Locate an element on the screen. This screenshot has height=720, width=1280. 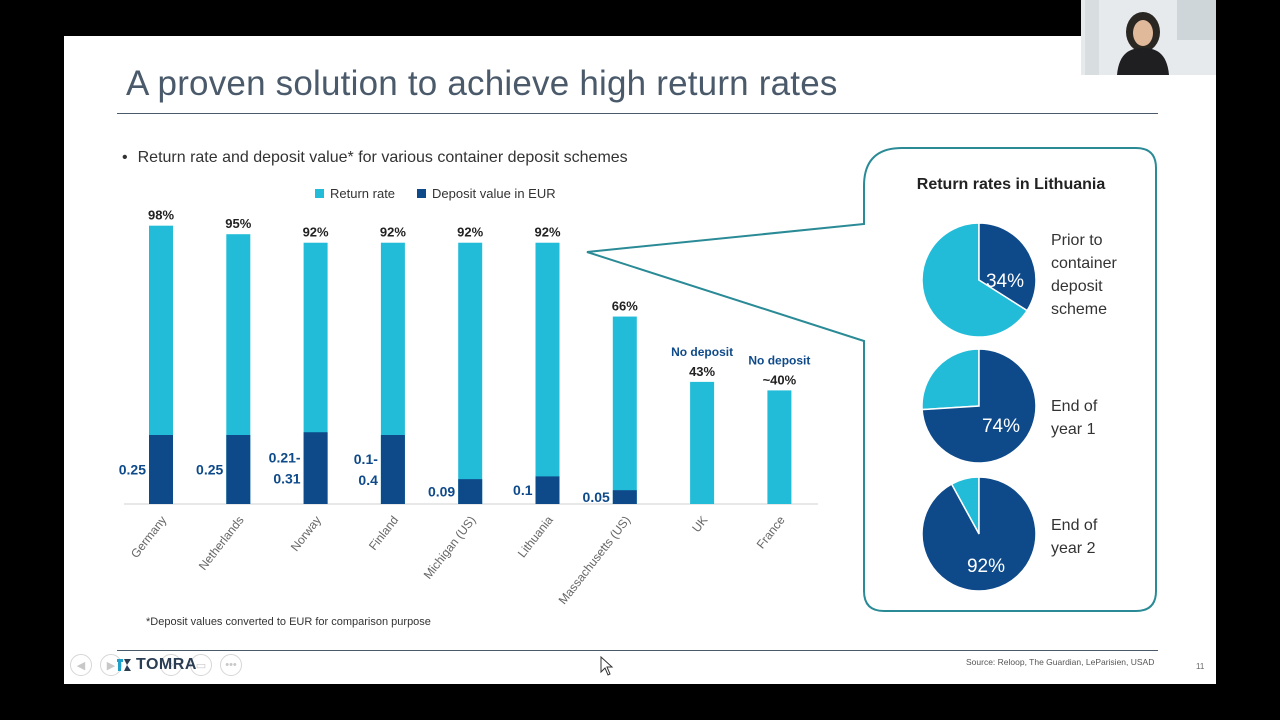
presenter-video-icon is located at coordinates (1148, 37).